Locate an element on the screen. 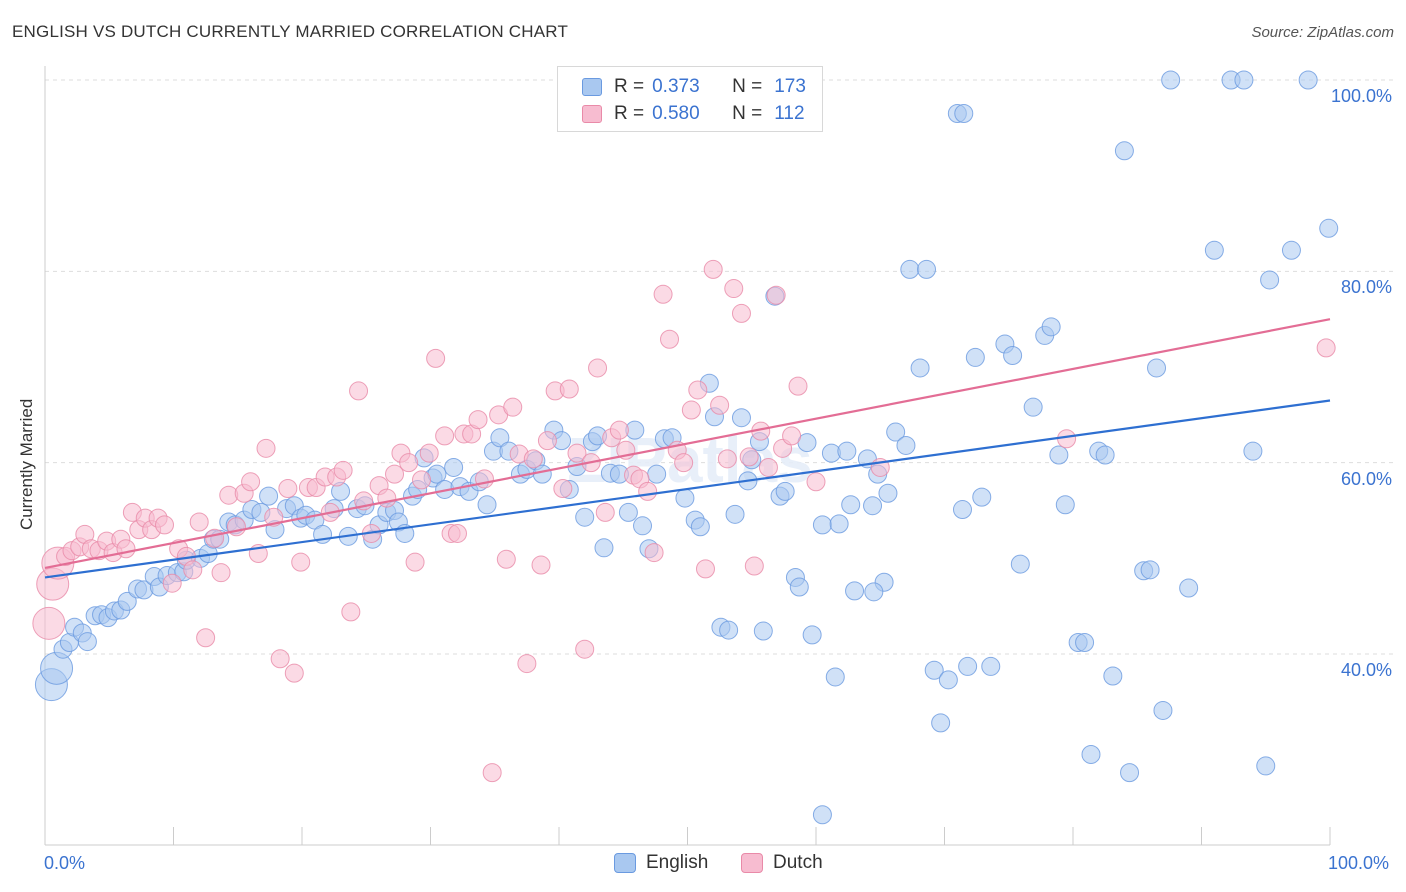 This screenshot has height=892, width=1406. english-n-value: 173 is located at coordinates (790, 86).